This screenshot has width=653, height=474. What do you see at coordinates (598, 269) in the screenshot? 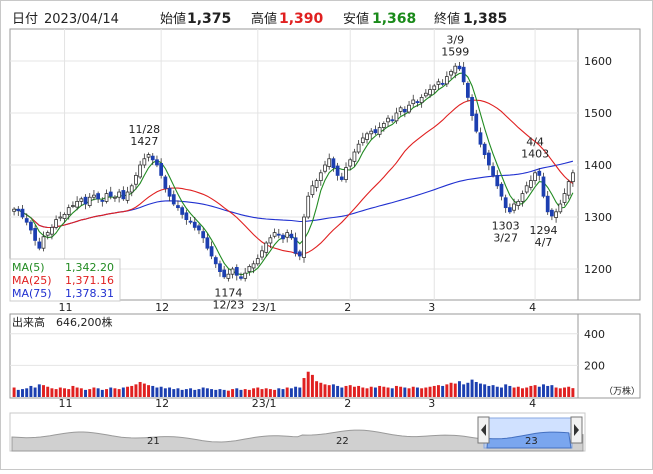
I see `price-tick-label: 1200` at bounding box center [598, 269].